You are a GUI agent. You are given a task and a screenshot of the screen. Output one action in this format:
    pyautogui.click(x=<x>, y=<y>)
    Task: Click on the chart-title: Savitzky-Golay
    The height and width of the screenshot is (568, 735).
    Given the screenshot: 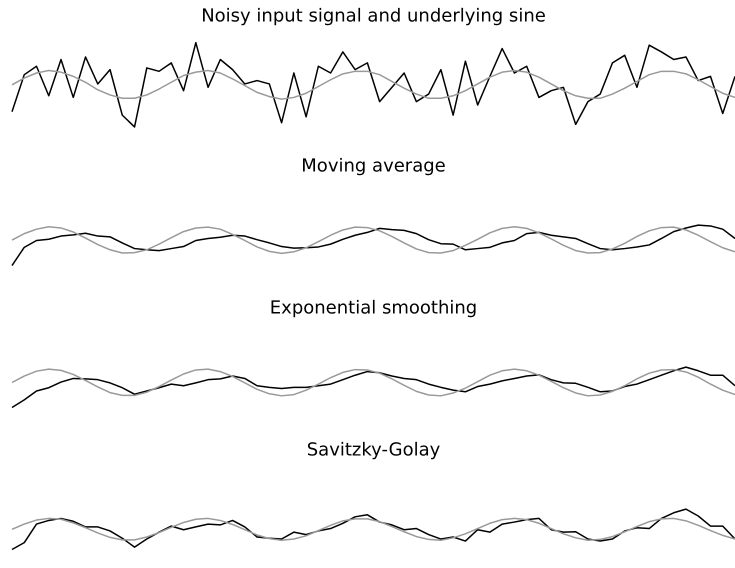 What is the action you would take?
    pyautogui.click(x=373, y=449)
    